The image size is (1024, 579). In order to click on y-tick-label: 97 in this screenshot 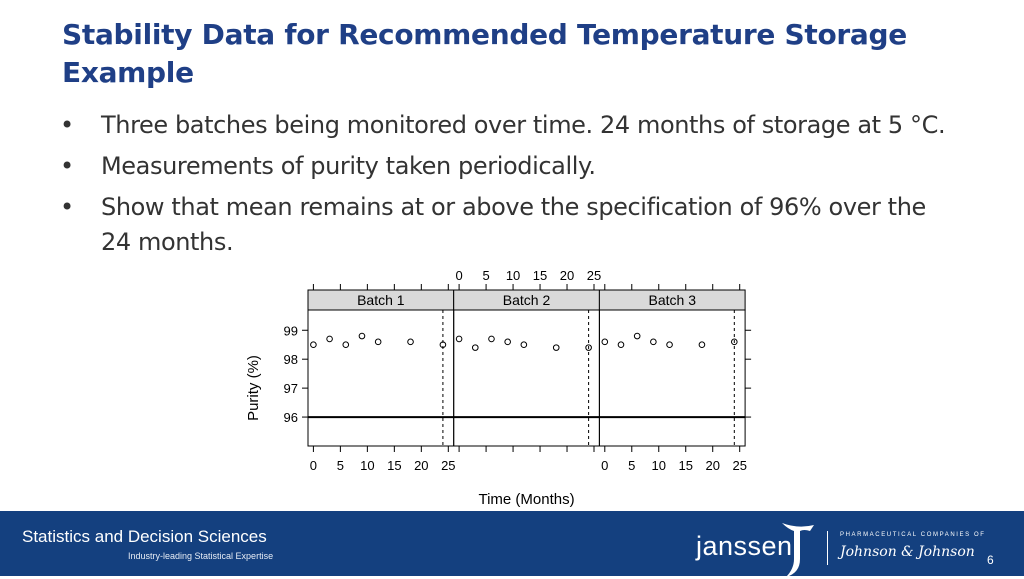, I will do `click(291, 388)`.